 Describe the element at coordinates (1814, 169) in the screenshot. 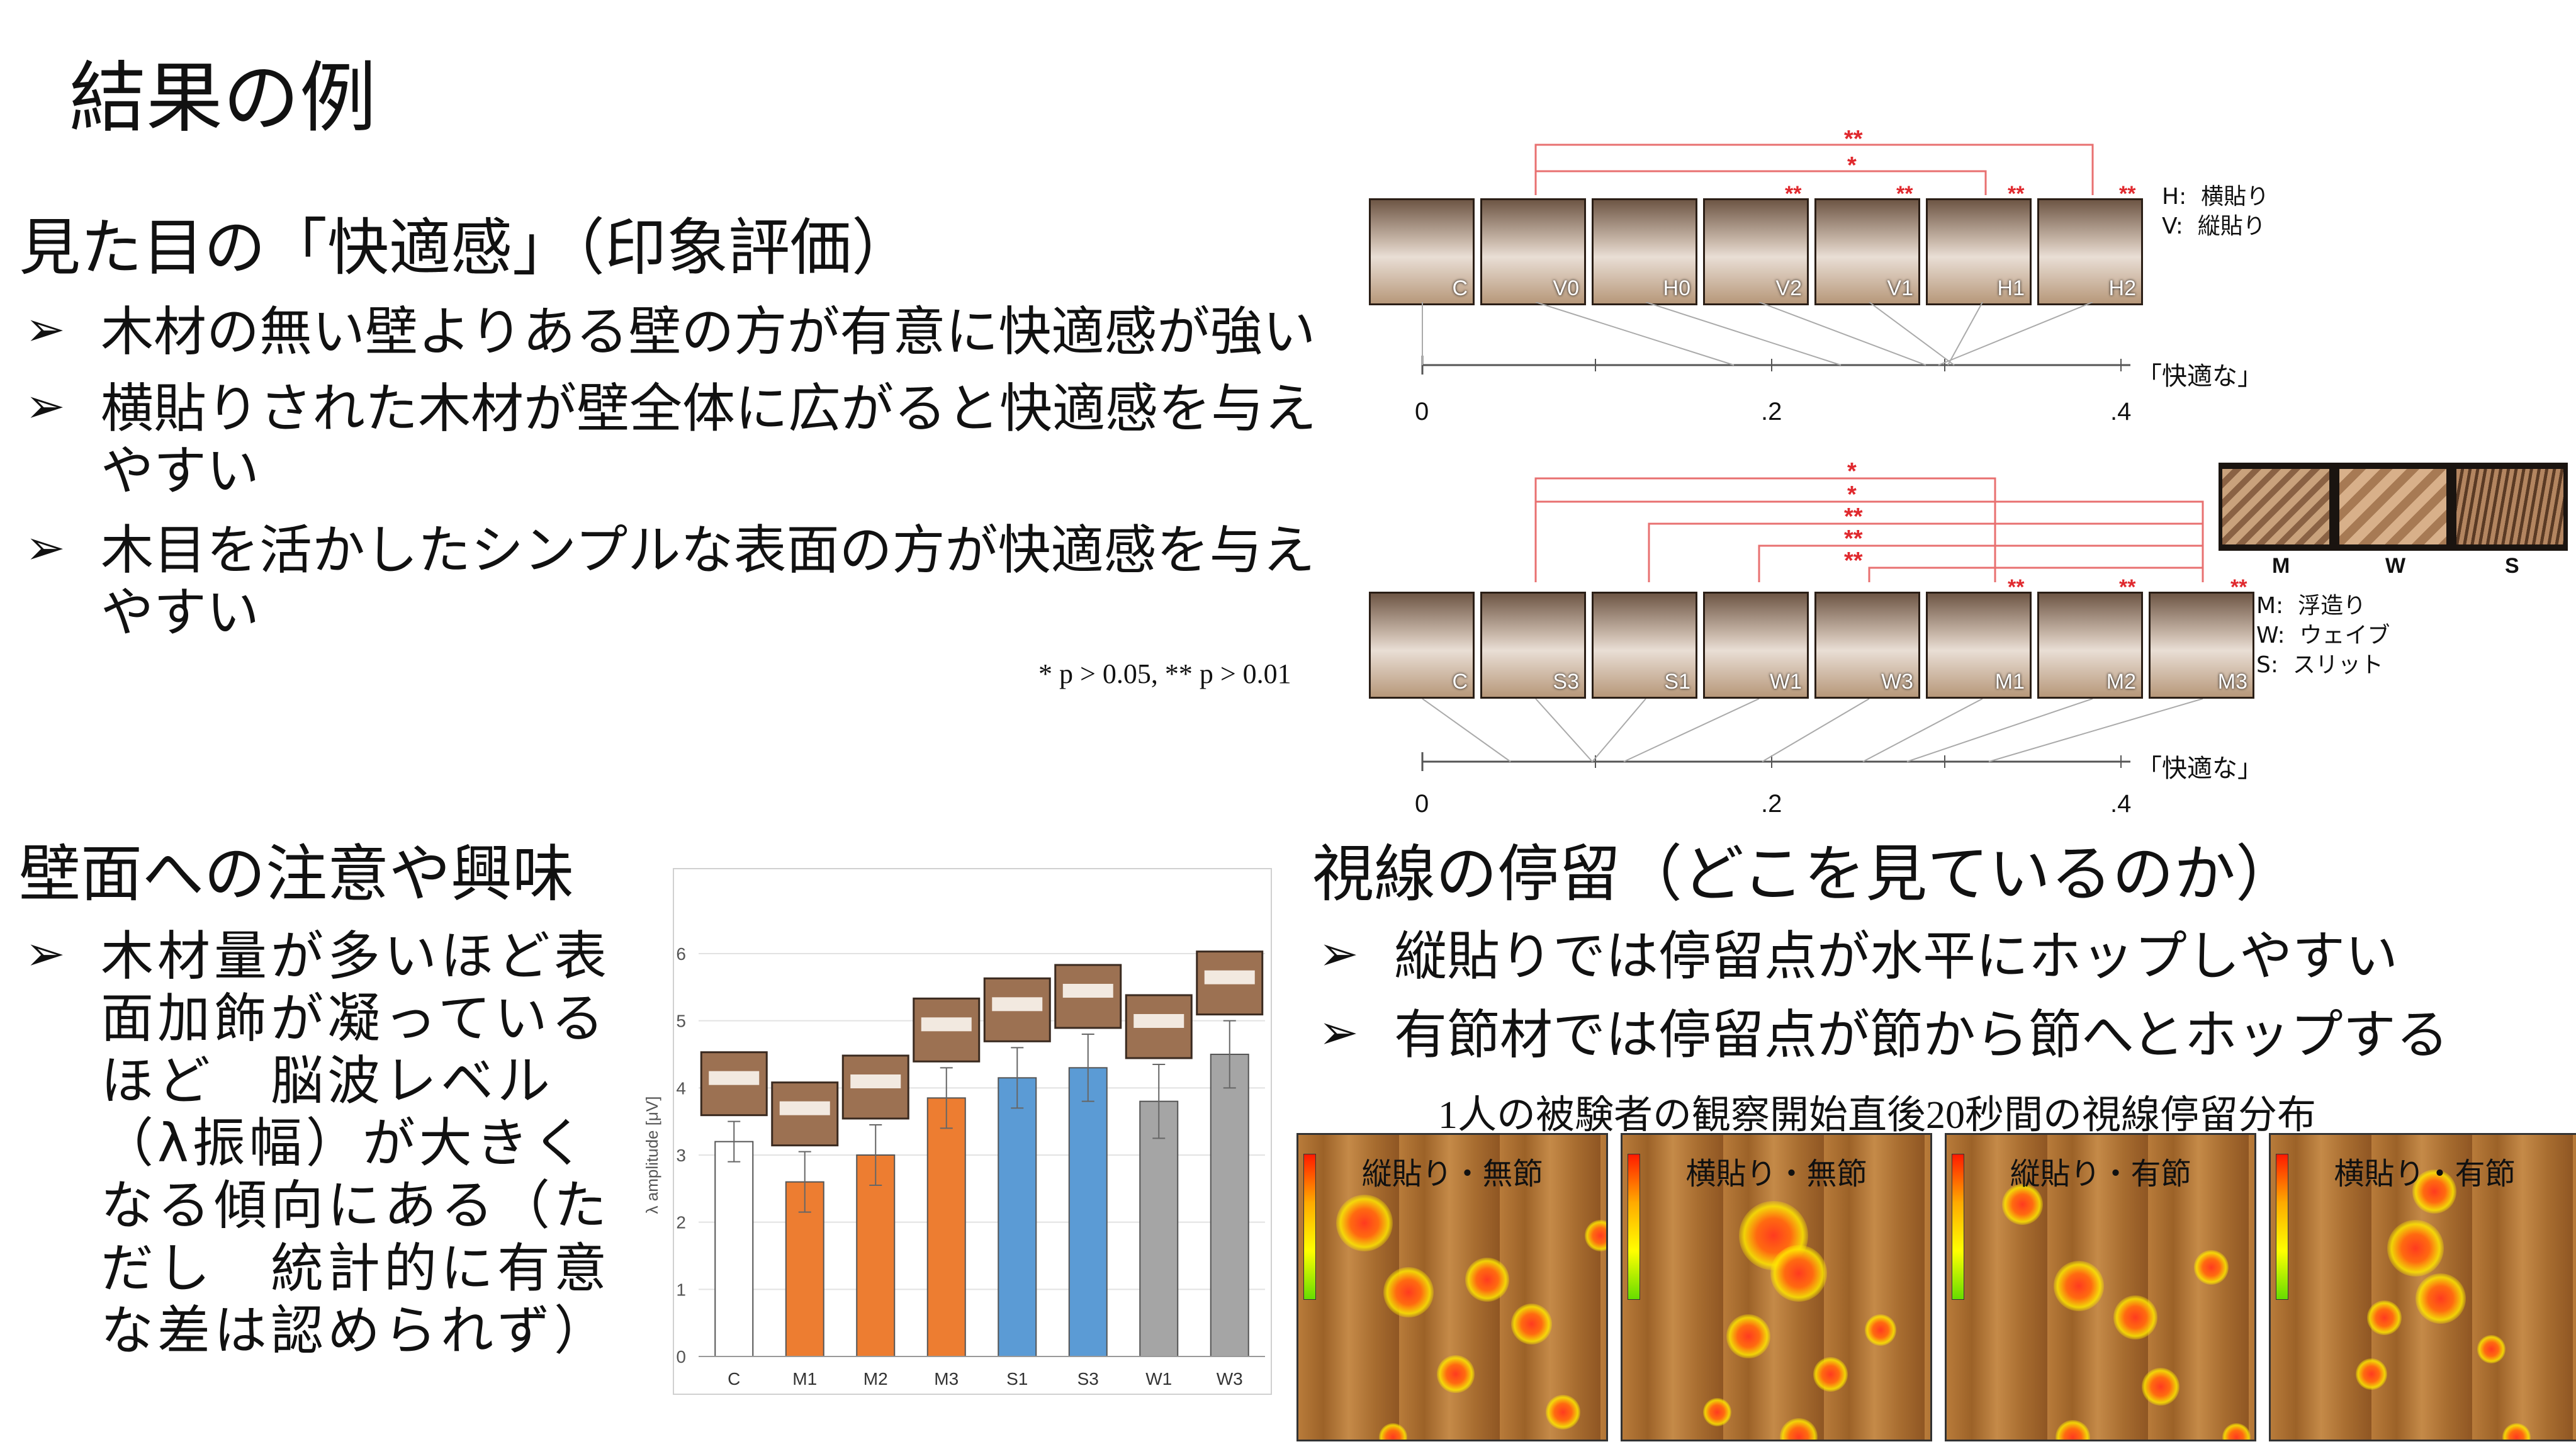

I see `top-significance-brackets` at that location.